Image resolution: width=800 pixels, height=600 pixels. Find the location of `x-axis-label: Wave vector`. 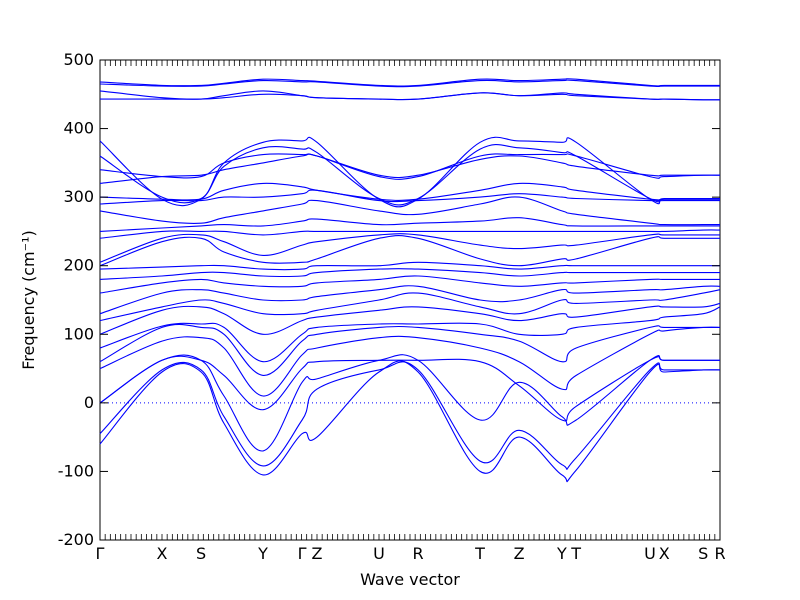

x-axis-label: Wave vector is located at coordinates (410, 579).